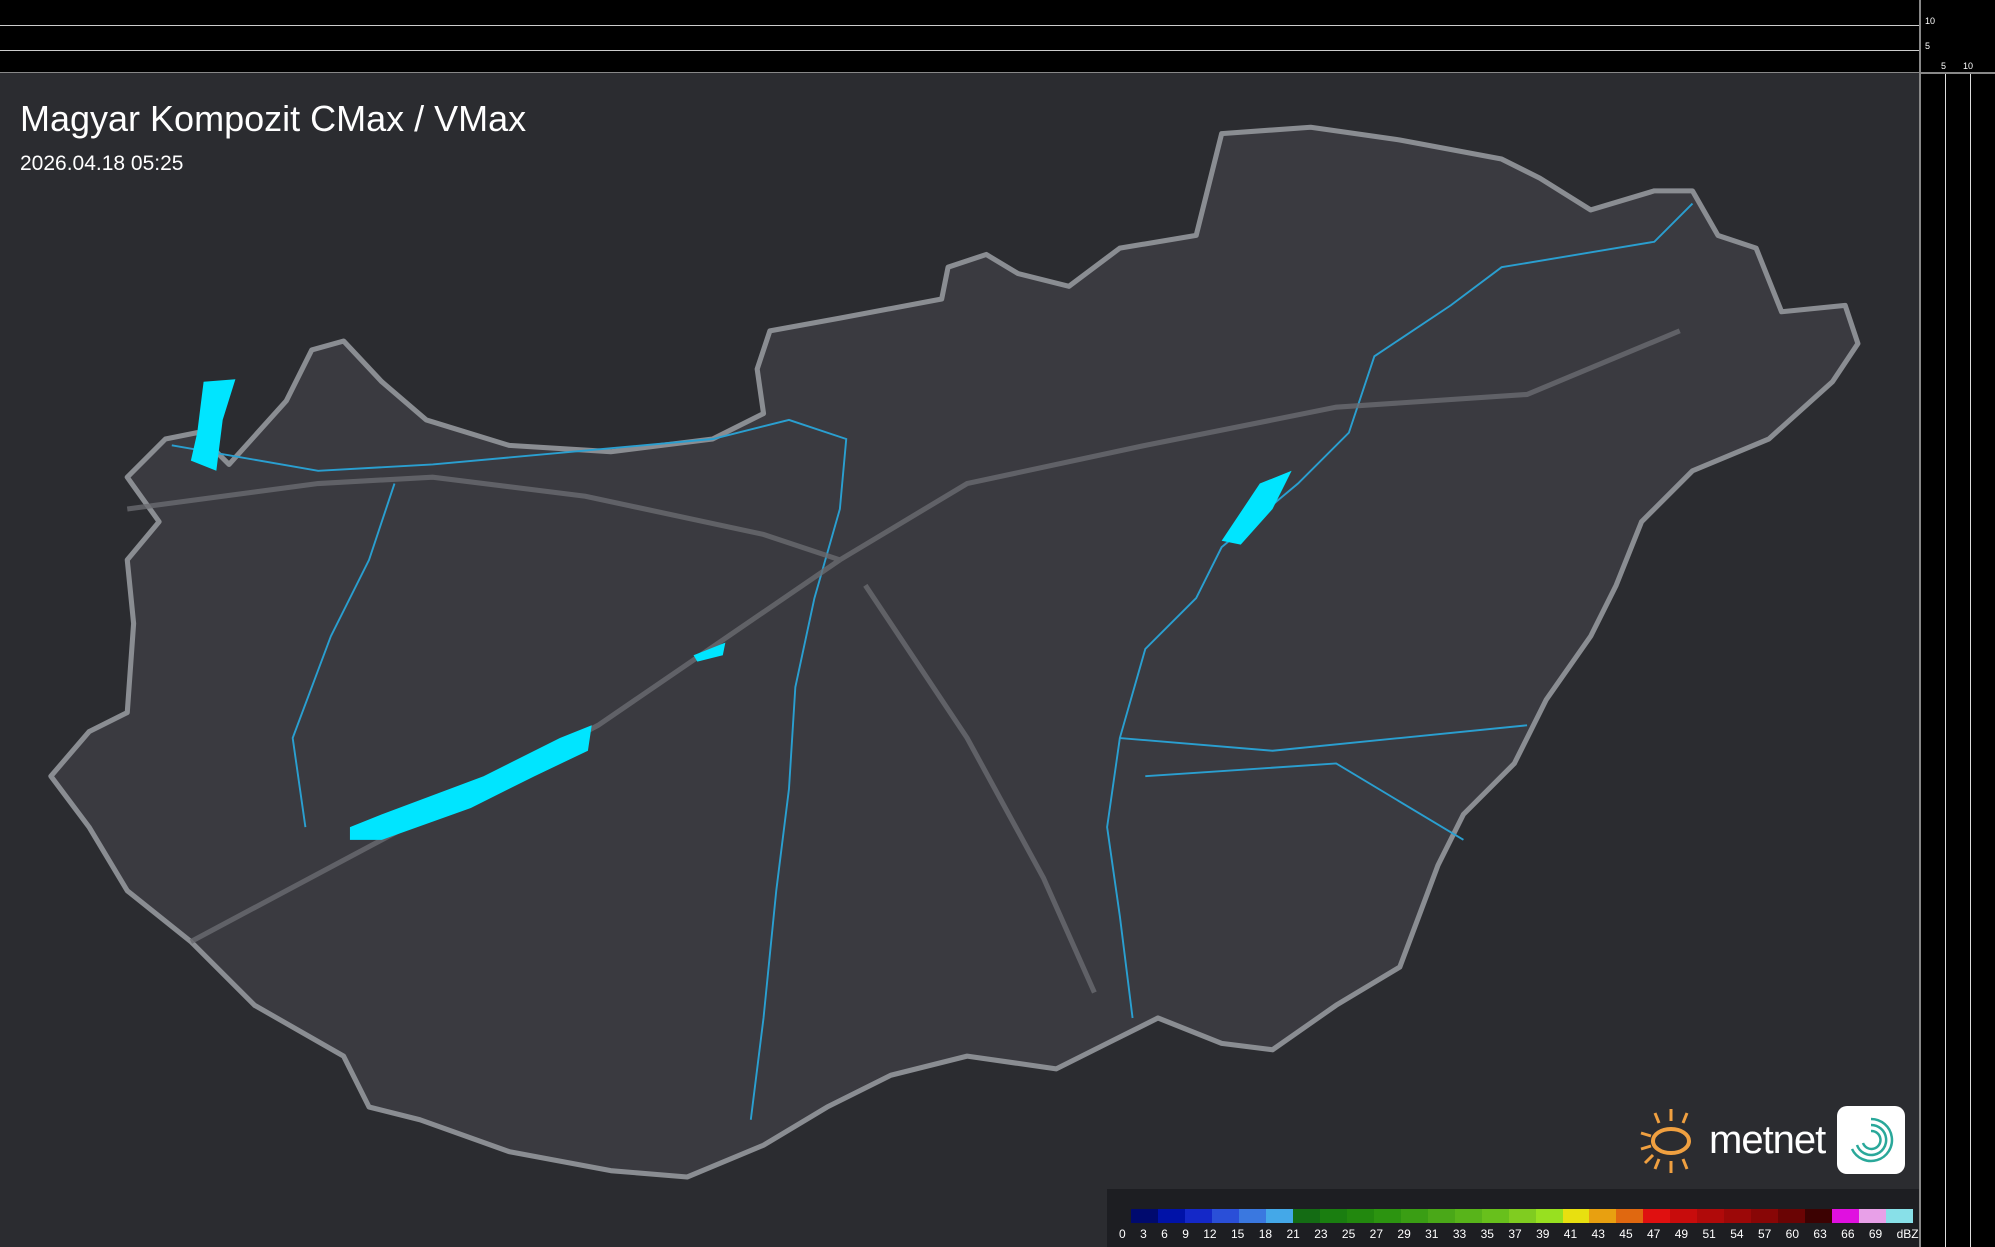 Image resolution: width=1995 pixels, height=1247 pixels. Describe the element at coordinates (470, 782) in the screenshot. I see `lake-balaton` at that location.